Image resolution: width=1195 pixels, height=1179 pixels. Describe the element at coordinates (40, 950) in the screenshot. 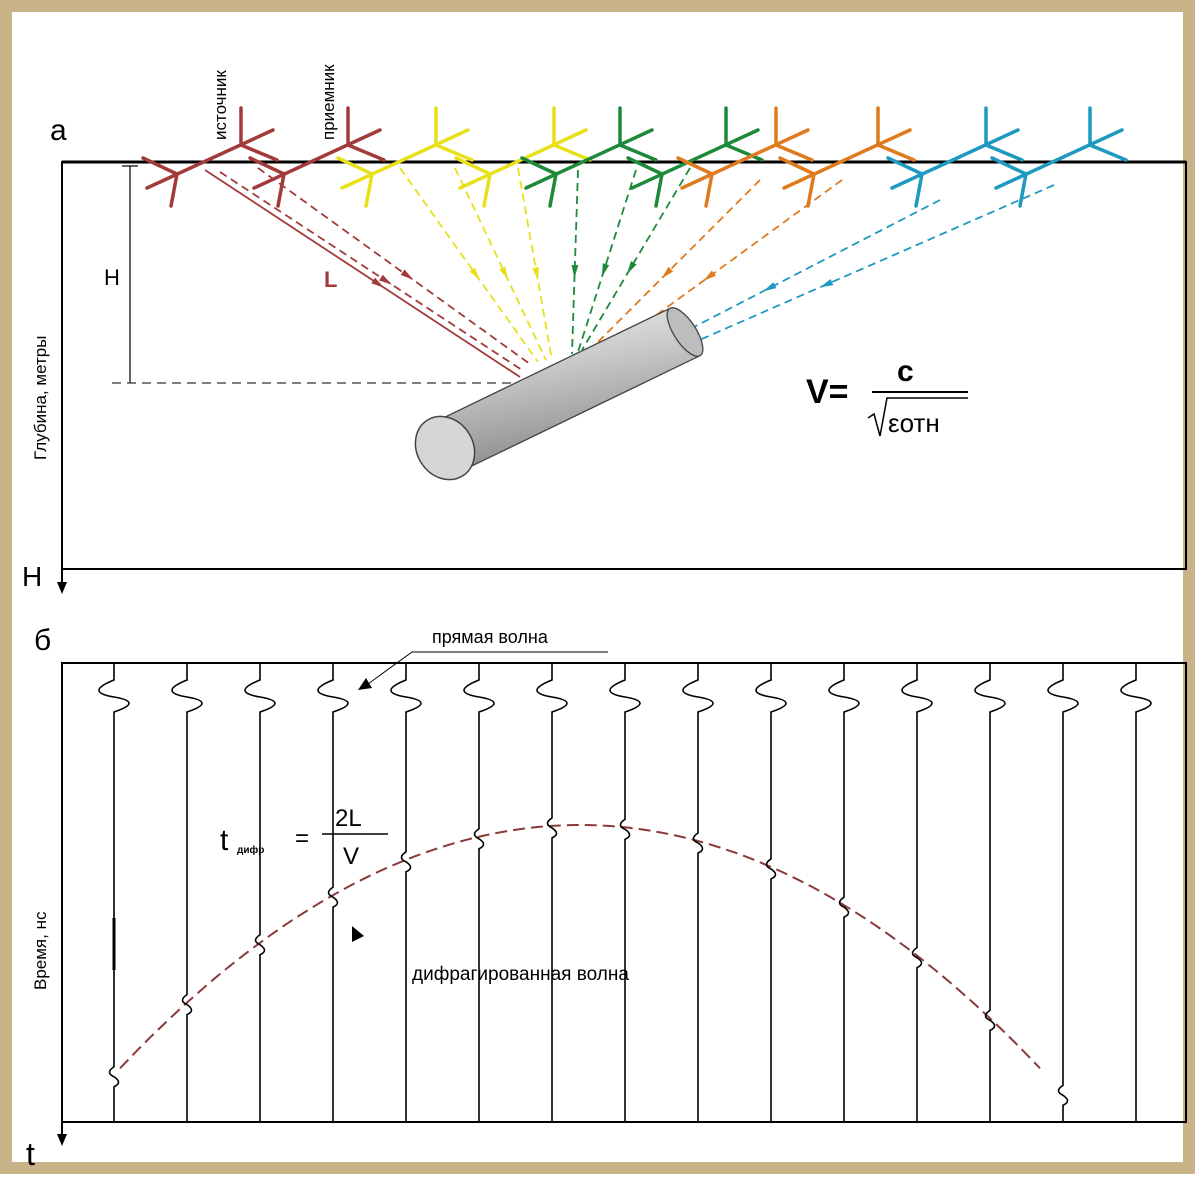

I see `time-axis-label: Время, нс` at that location.